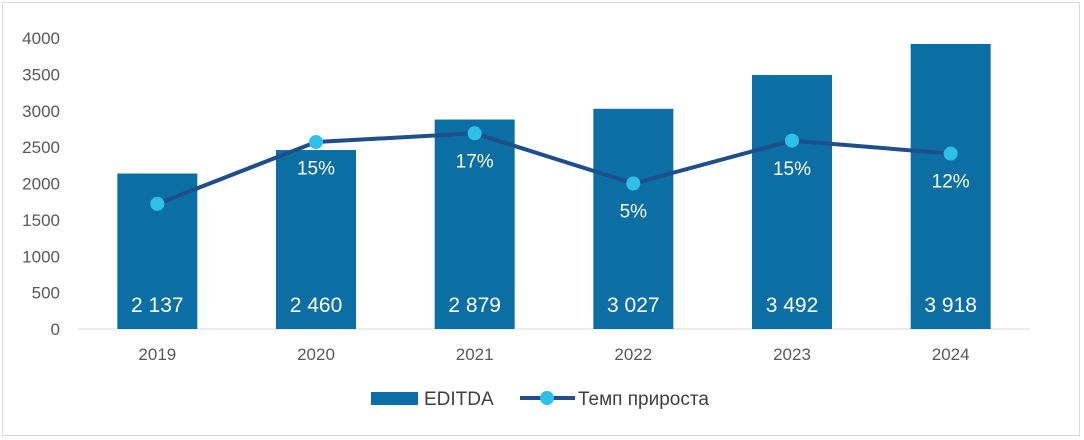 This screenshot has height=440, width=1084. I want to click on y-tick-label: 0, so click(55, 329).